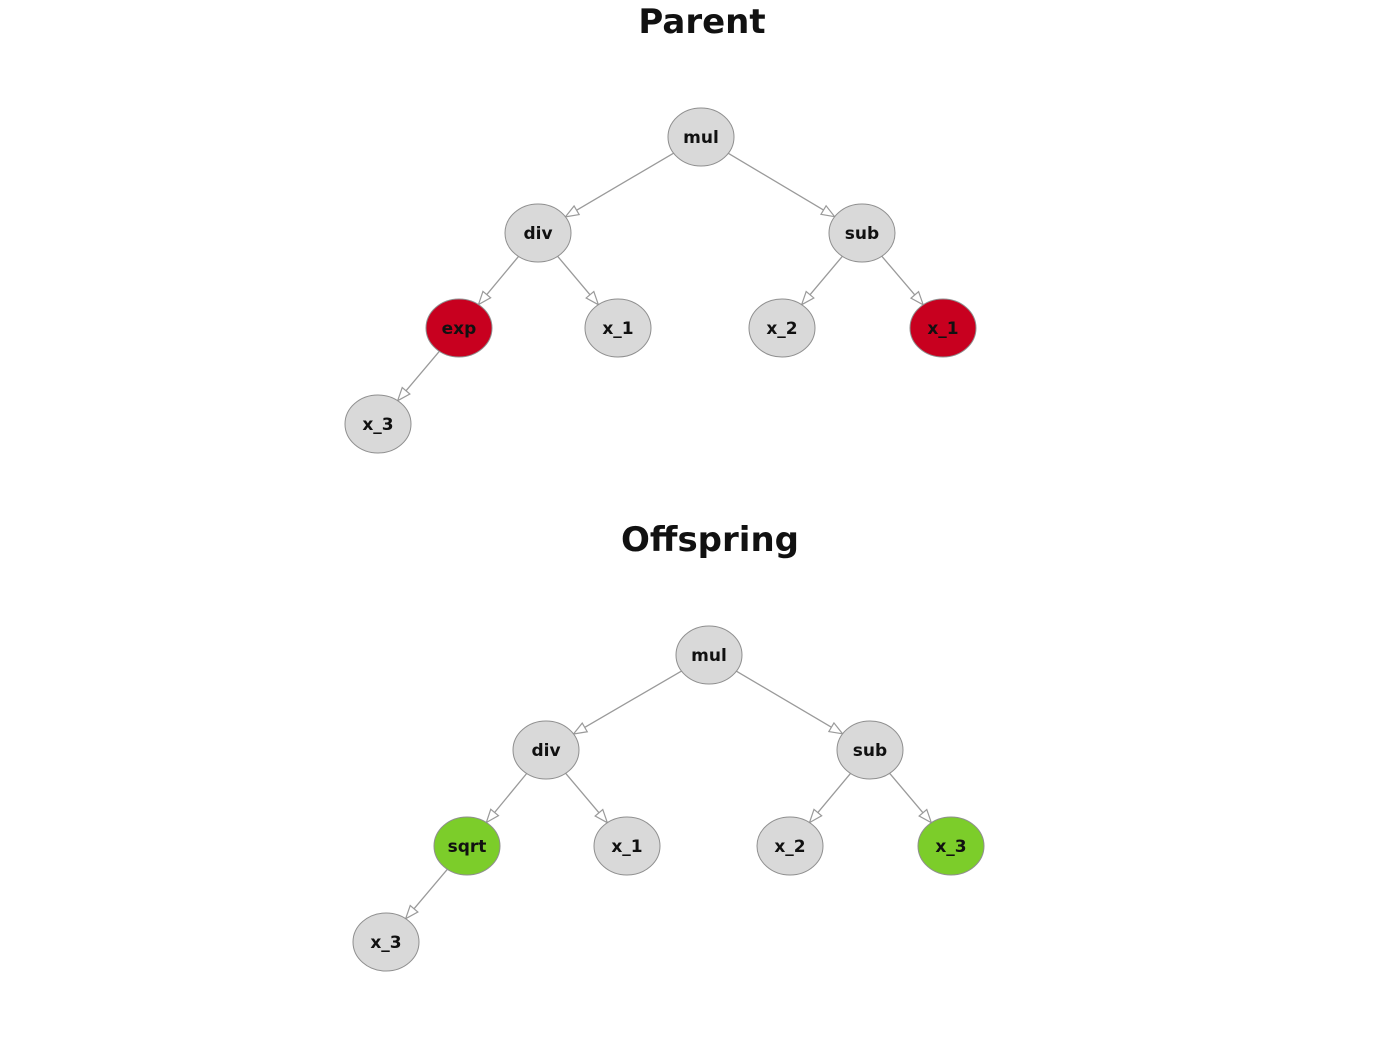 This screenshot has height=1050, width=1400. I want to click on parent-node-label: x_3, so click(377, 425).